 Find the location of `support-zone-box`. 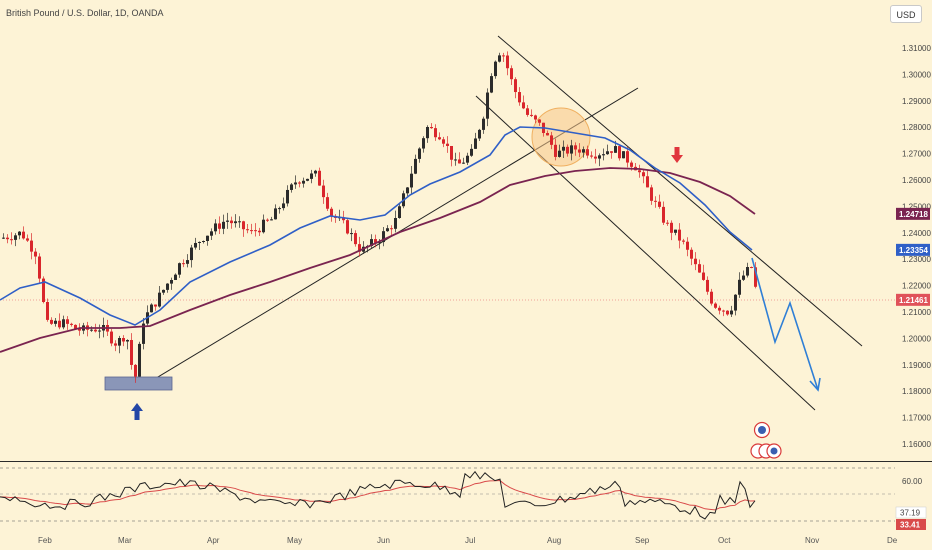

support-zone-box is located at coordinates (138, 383).